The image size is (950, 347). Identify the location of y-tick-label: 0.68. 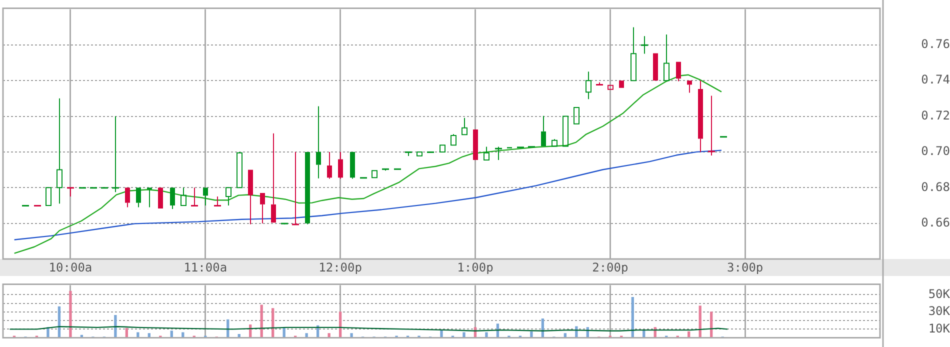
(935, 187).